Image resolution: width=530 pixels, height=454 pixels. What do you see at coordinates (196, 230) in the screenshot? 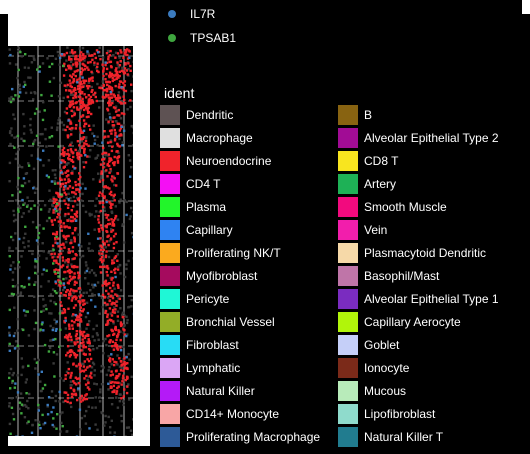
I see `legend-entry: Capillary` at bounding box center [196, 230].